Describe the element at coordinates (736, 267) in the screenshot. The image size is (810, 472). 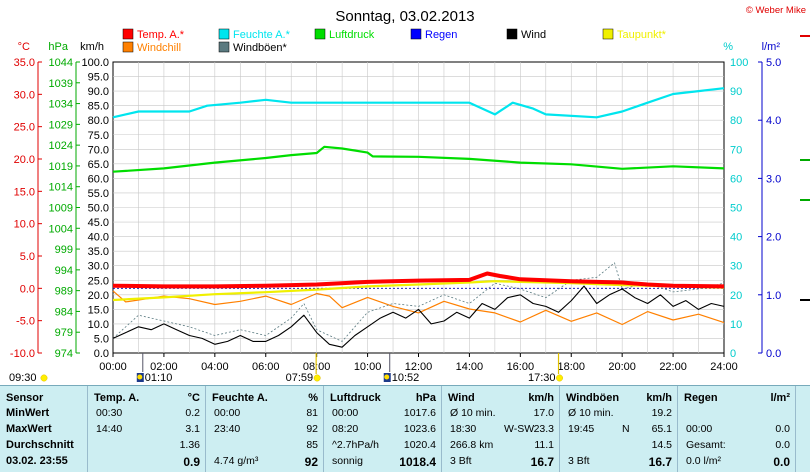
I see `pct-tick-label: 30` at that location.